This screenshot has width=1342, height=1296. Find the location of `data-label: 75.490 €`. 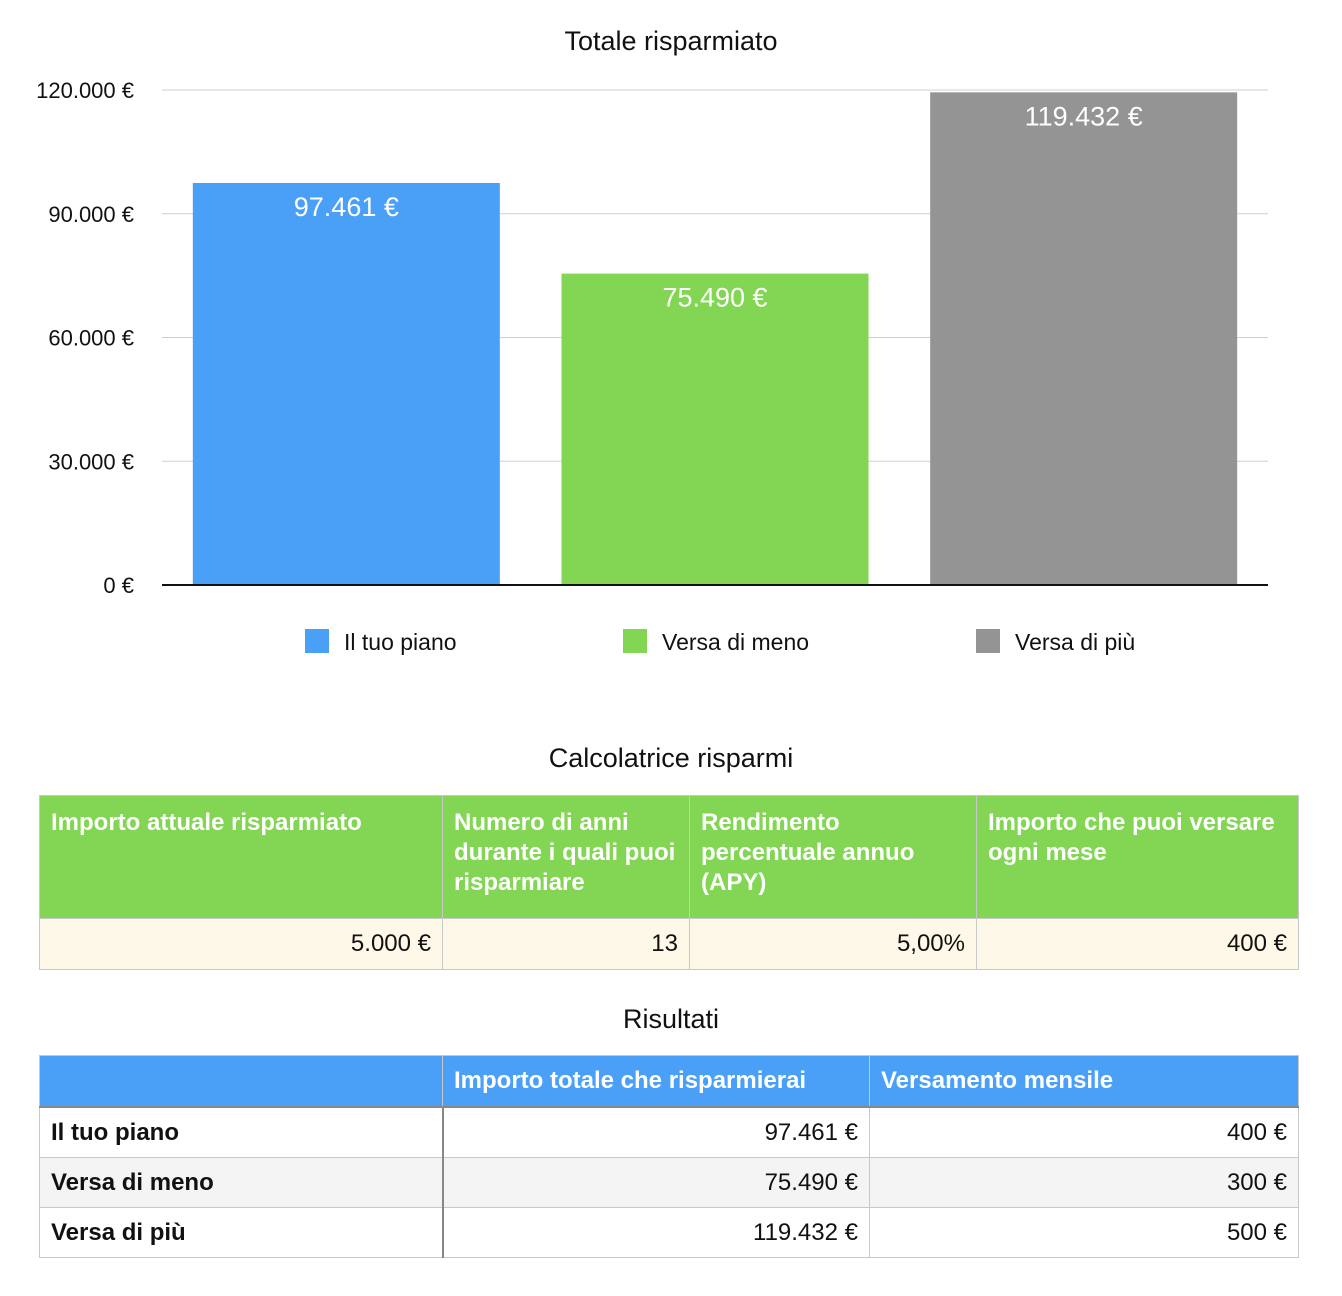

data-label: 75.490 € is located at coordinates (714, 298).